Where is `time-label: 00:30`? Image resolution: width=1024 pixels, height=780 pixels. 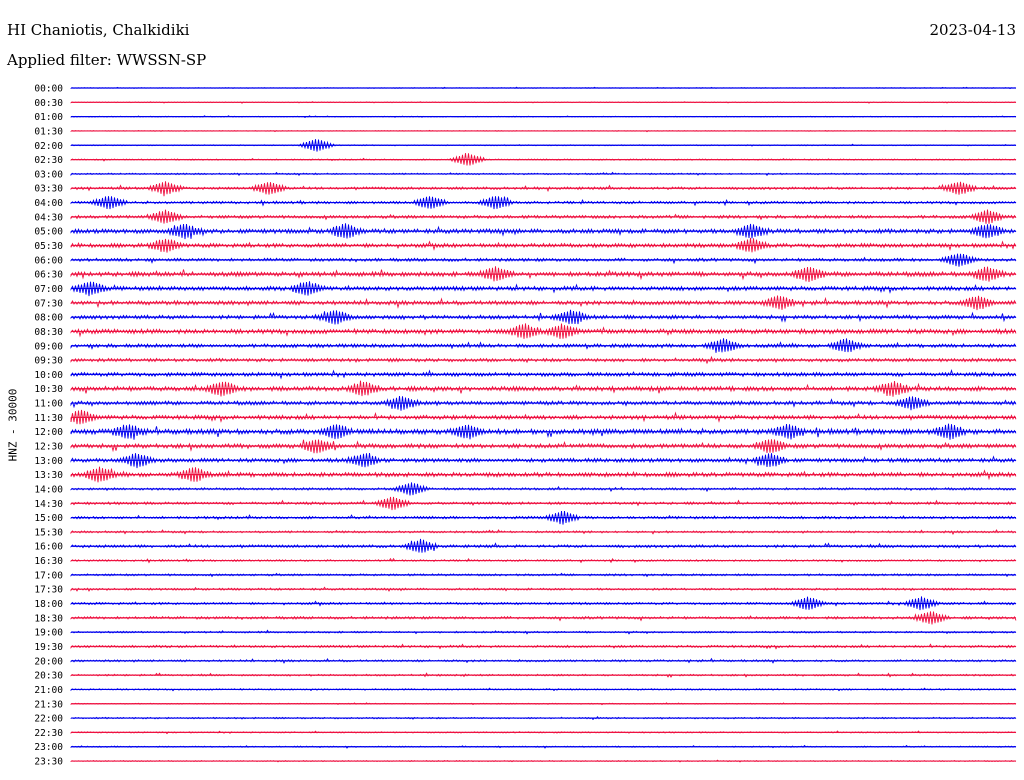
time-label: 00:30 is located at coordinates (48, 103).